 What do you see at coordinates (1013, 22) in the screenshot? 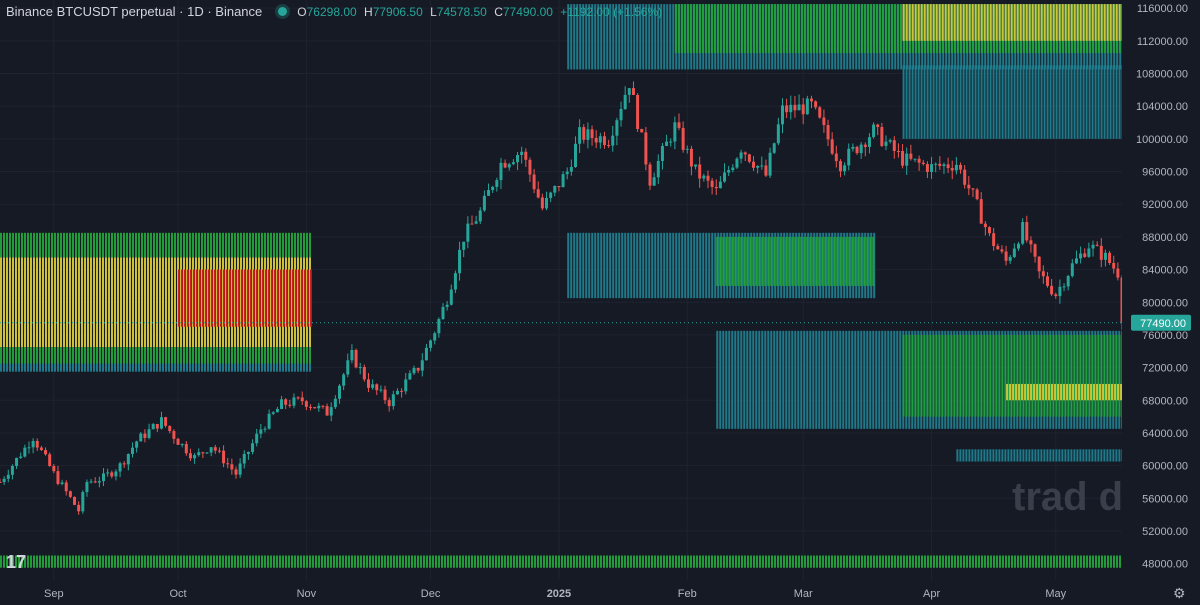
I see `heat-zone-yellow` at bounding box center [1013, 22].